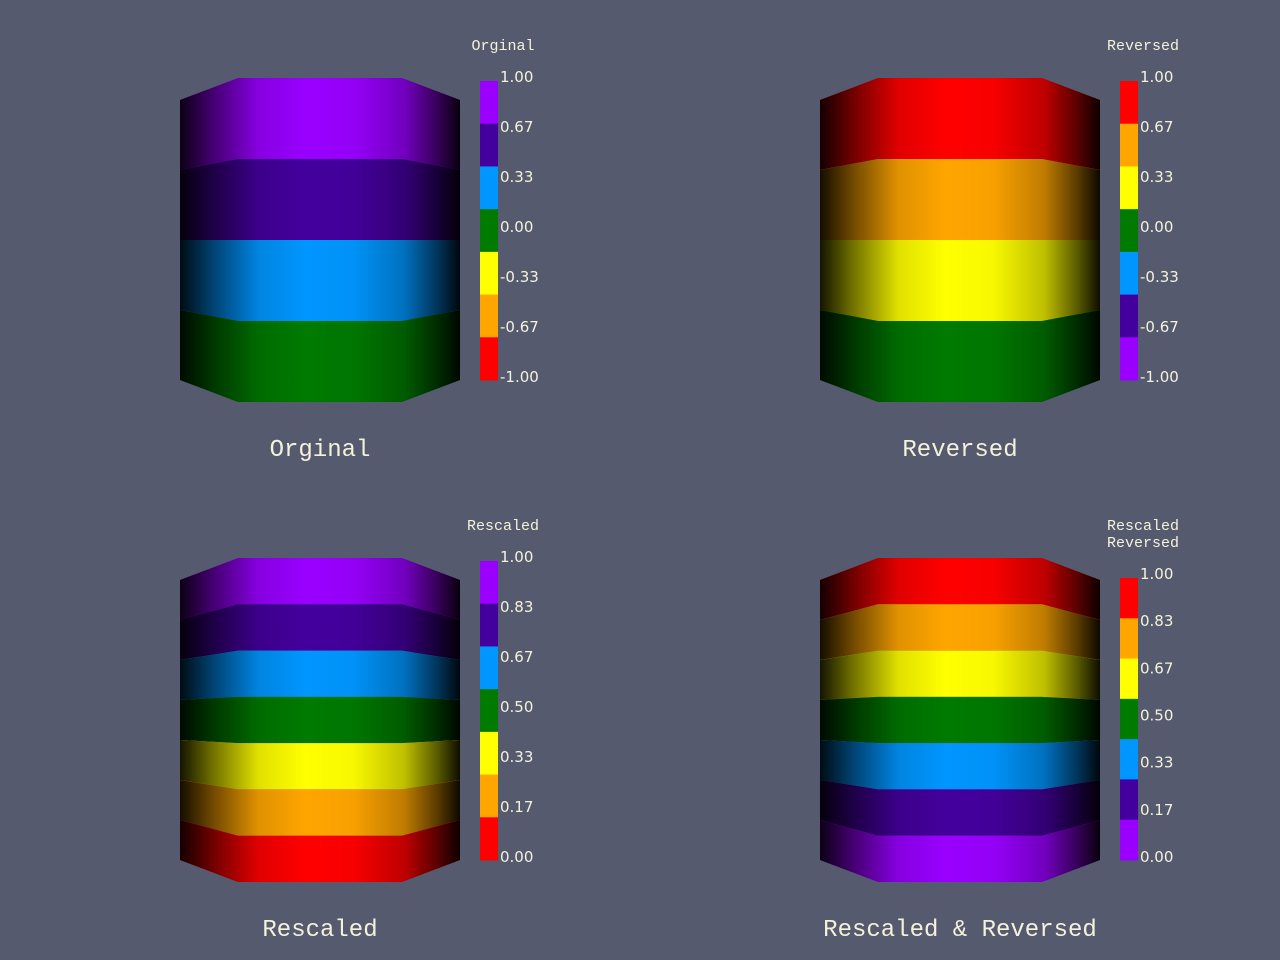 The height and width of the screenshot is (960, 1280). What do you see at coordinates (1143, 543) in the screenshot?
I see `colorbar-title-line-2: Reversed` at bounding box center [1143, 543].